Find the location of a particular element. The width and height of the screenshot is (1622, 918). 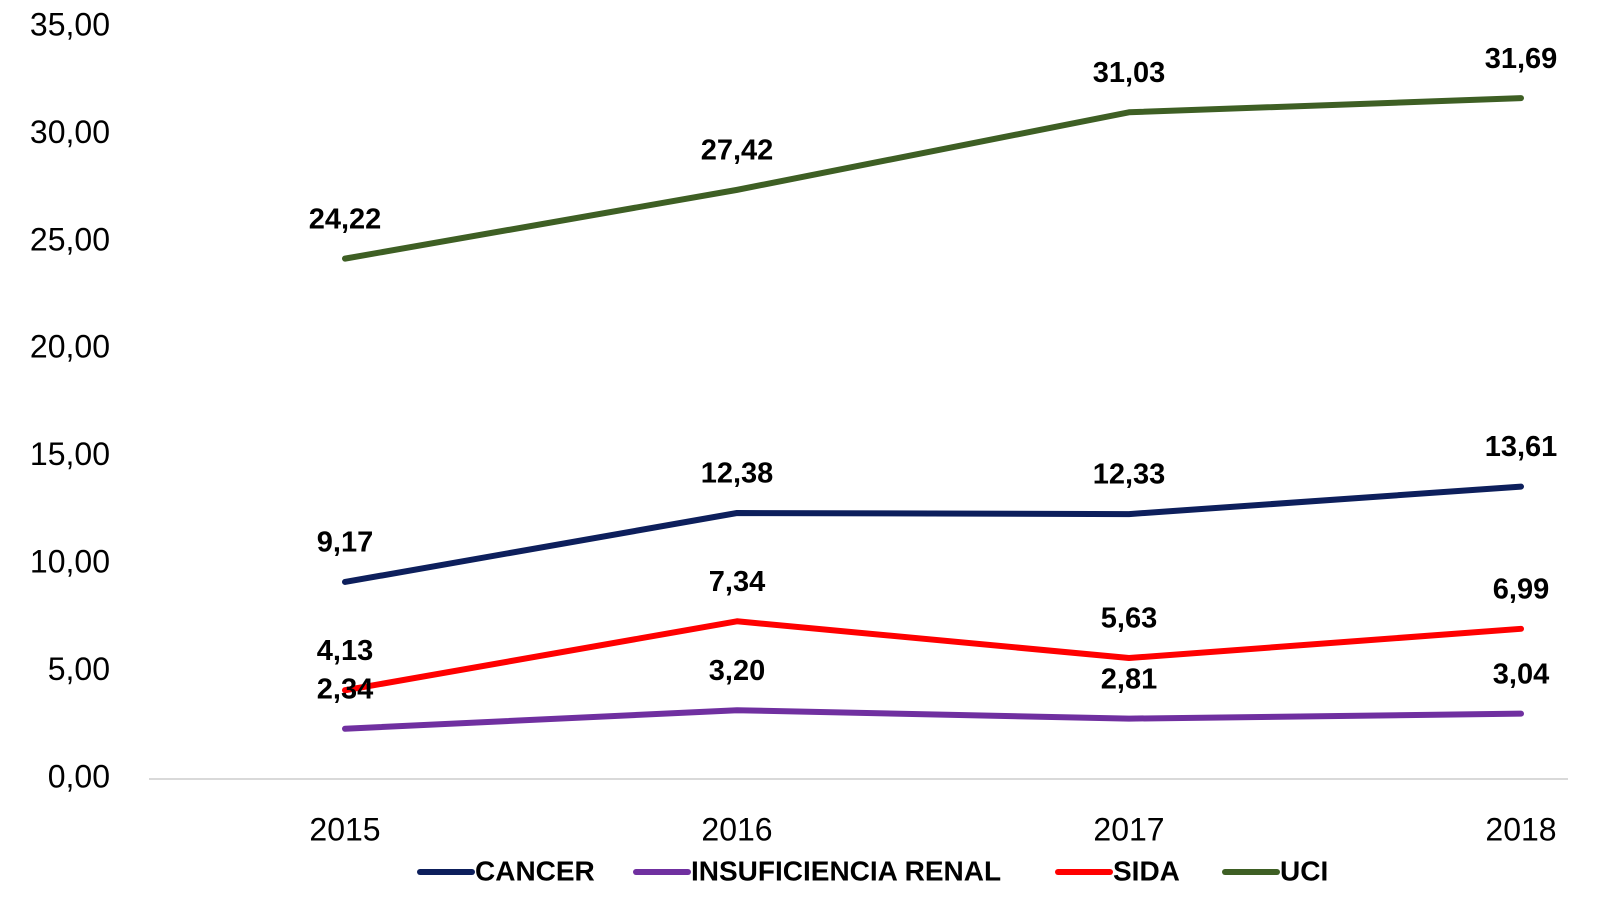

y-tick-label: 15,00 is located at coordinates (70, 454).